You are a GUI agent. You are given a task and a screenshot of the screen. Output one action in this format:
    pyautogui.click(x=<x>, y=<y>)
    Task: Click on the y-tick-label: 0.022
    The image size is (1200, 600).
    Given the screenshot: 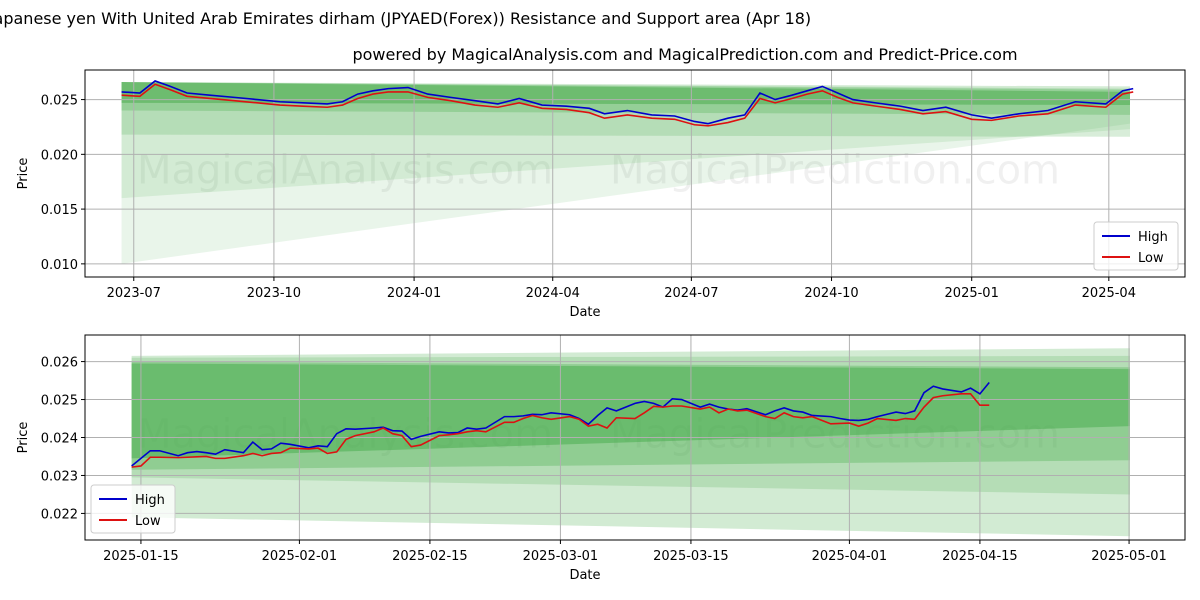 What is the action you would take?
    pyautogui.click(x=59, y=514)
    